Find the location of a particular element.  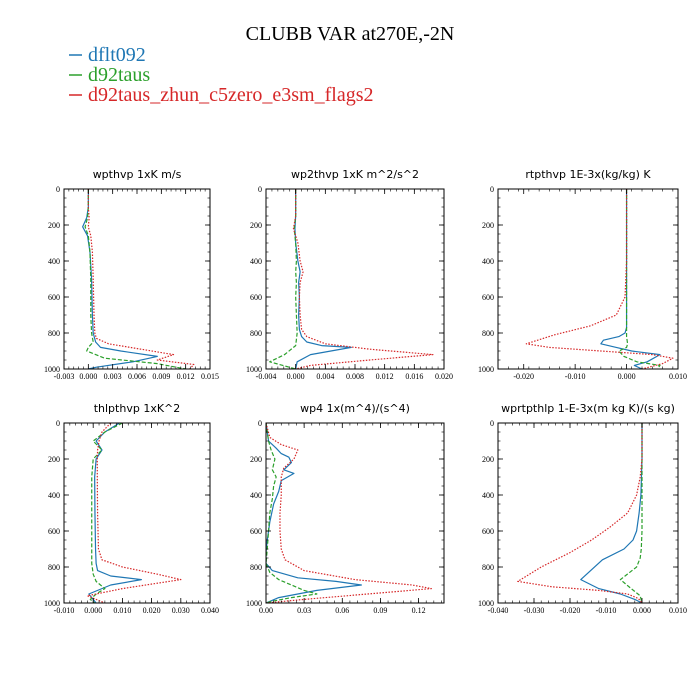

panel-4-ytick-label: 400 is located at coordinates (54, 495).